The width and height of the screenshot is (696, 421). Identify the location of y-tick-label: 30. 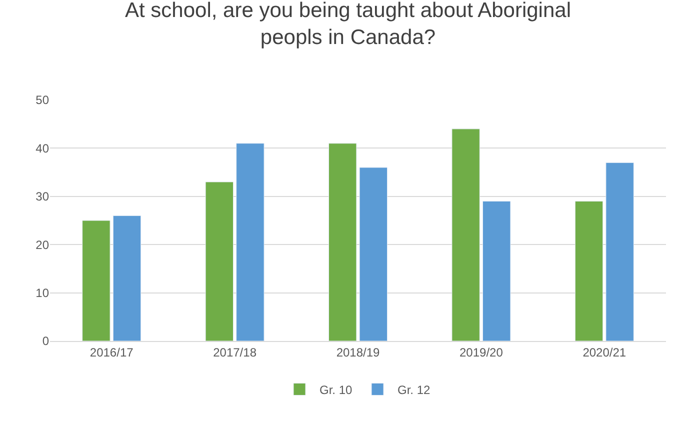
(43, 197).